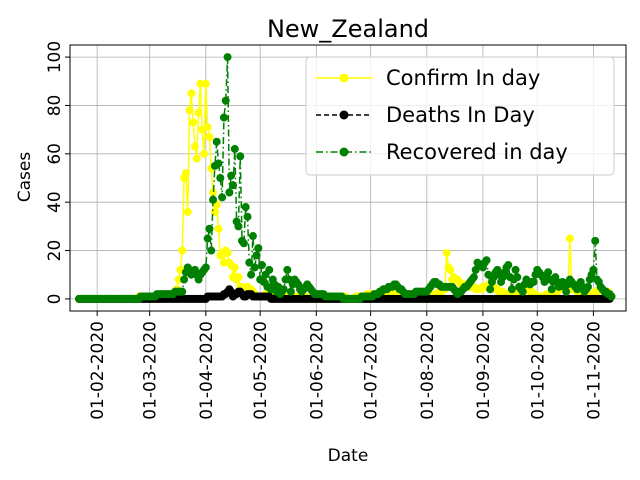 The image size is (640, 480). What do you see at coordinates (151, 370) in the screenshot?
I see `x-tick-label: 01-03-2020` at bounding box center [151, 370].